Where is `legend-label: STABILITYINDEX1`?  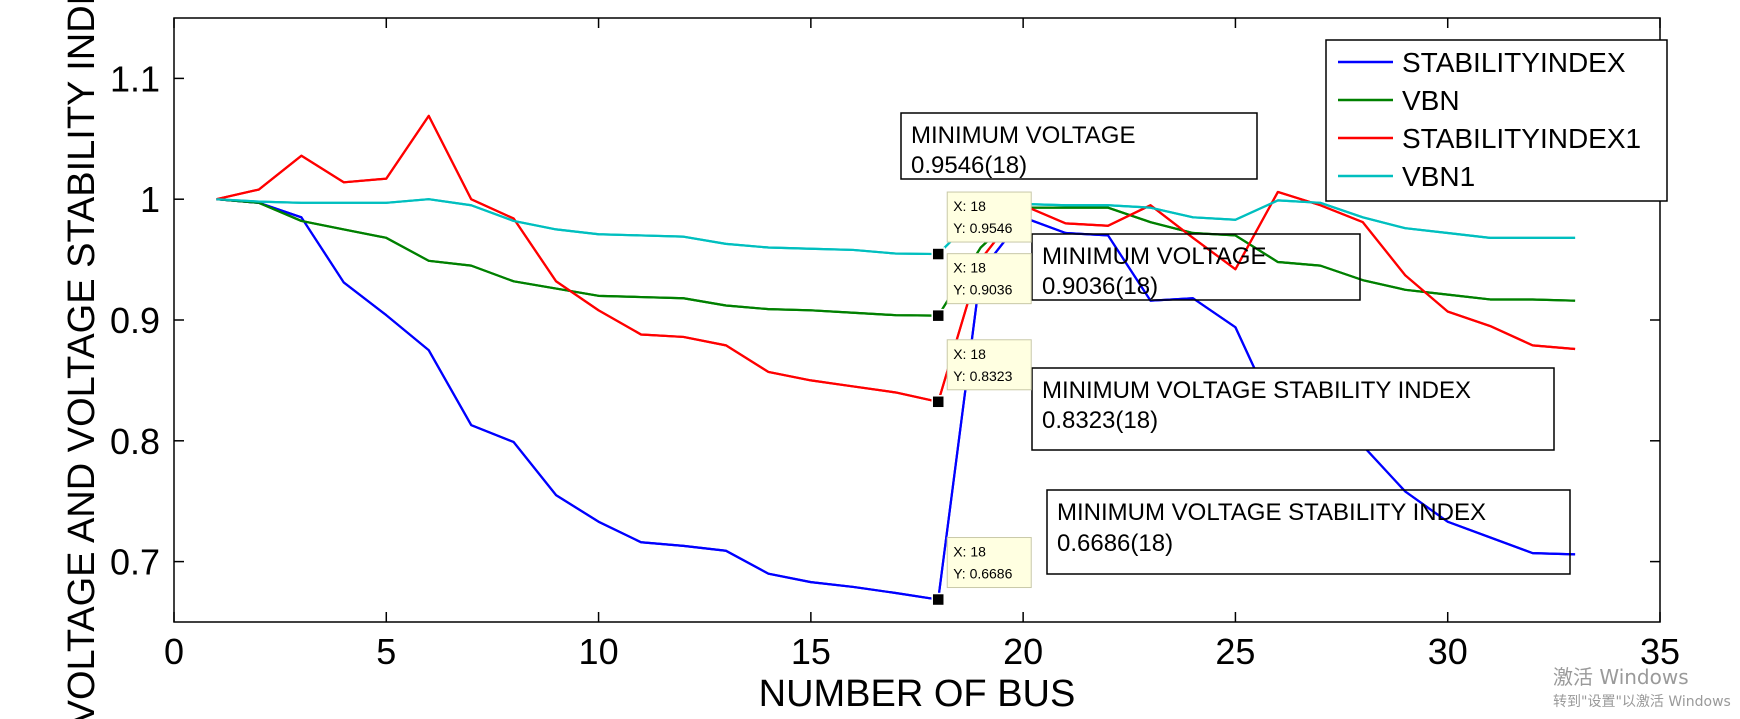 legend-label: STABILITYINDEX1 is located at coordinates (1521, 138).